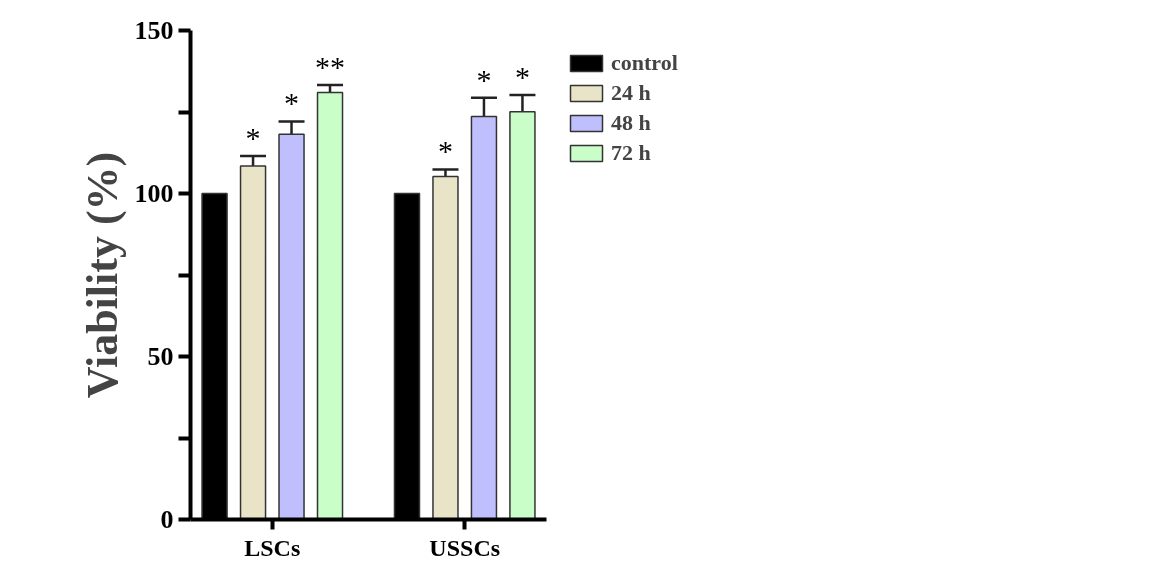 This screenshot has height=587, width=1158. I want to click on y-tick-label: 50, so click(160, 356).